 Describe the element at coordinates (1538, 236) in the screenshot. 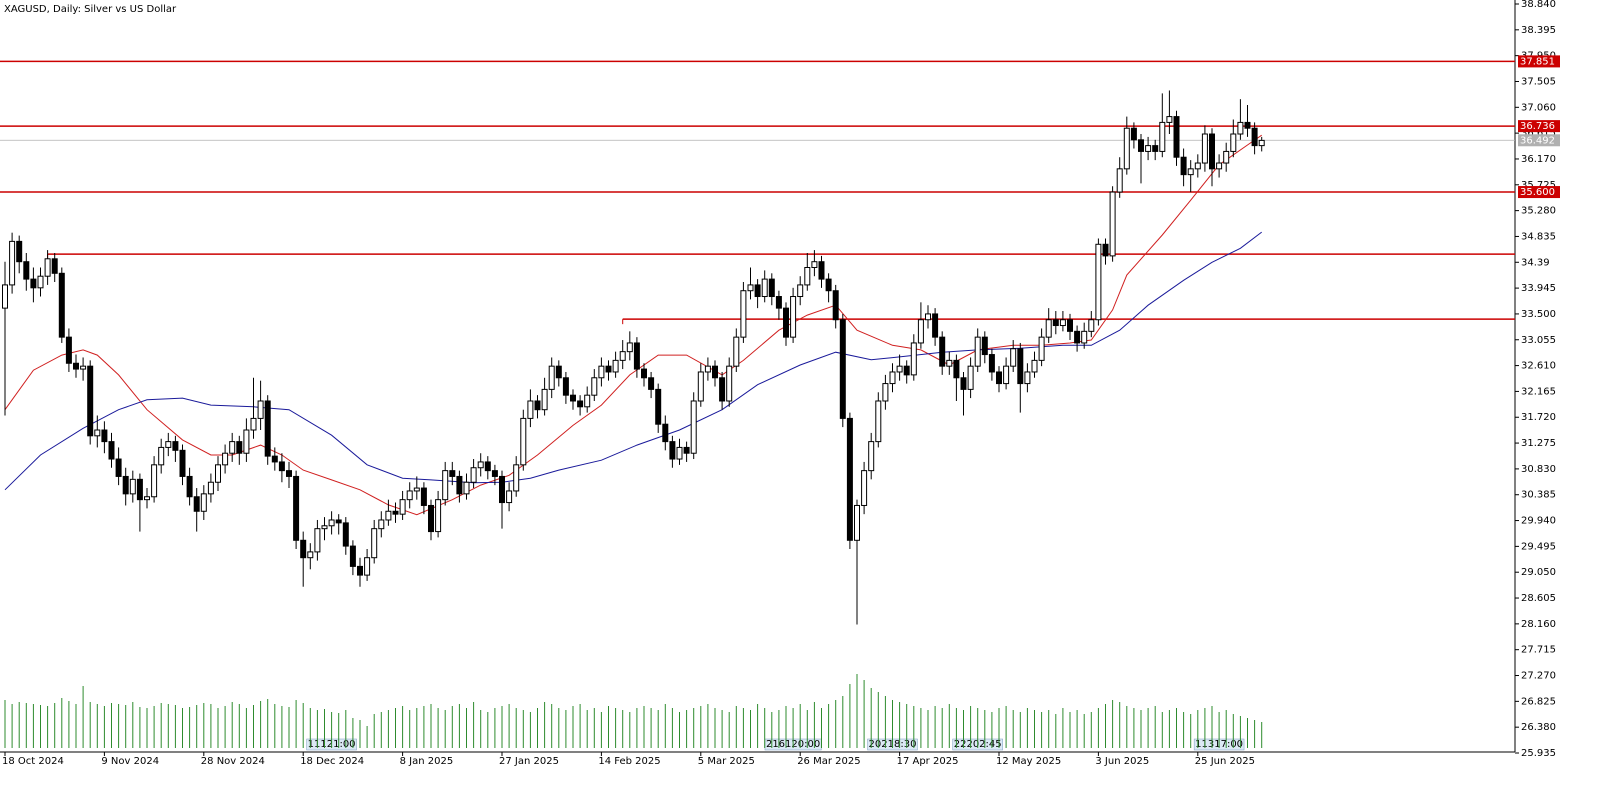

I see `y-tick-label: 34.835` at that location.